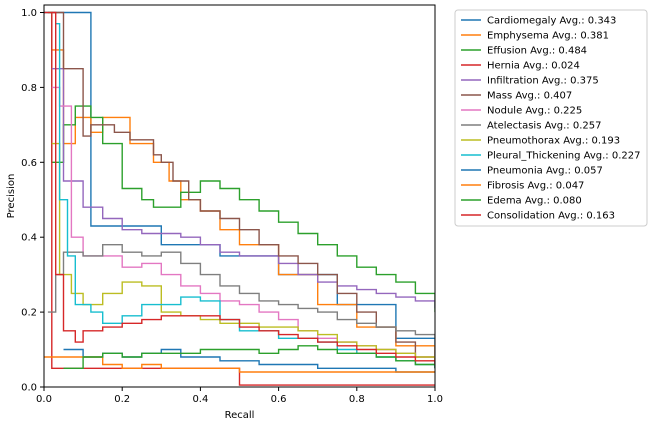 This screenshot has height=429, width=655. What do you see at coordinates (32, 201) in the screenshot?
I see `y-axis-ticks: 0.0 0.2 0.4 0.6 0.8 1.0` at bounding box center [32, 201].